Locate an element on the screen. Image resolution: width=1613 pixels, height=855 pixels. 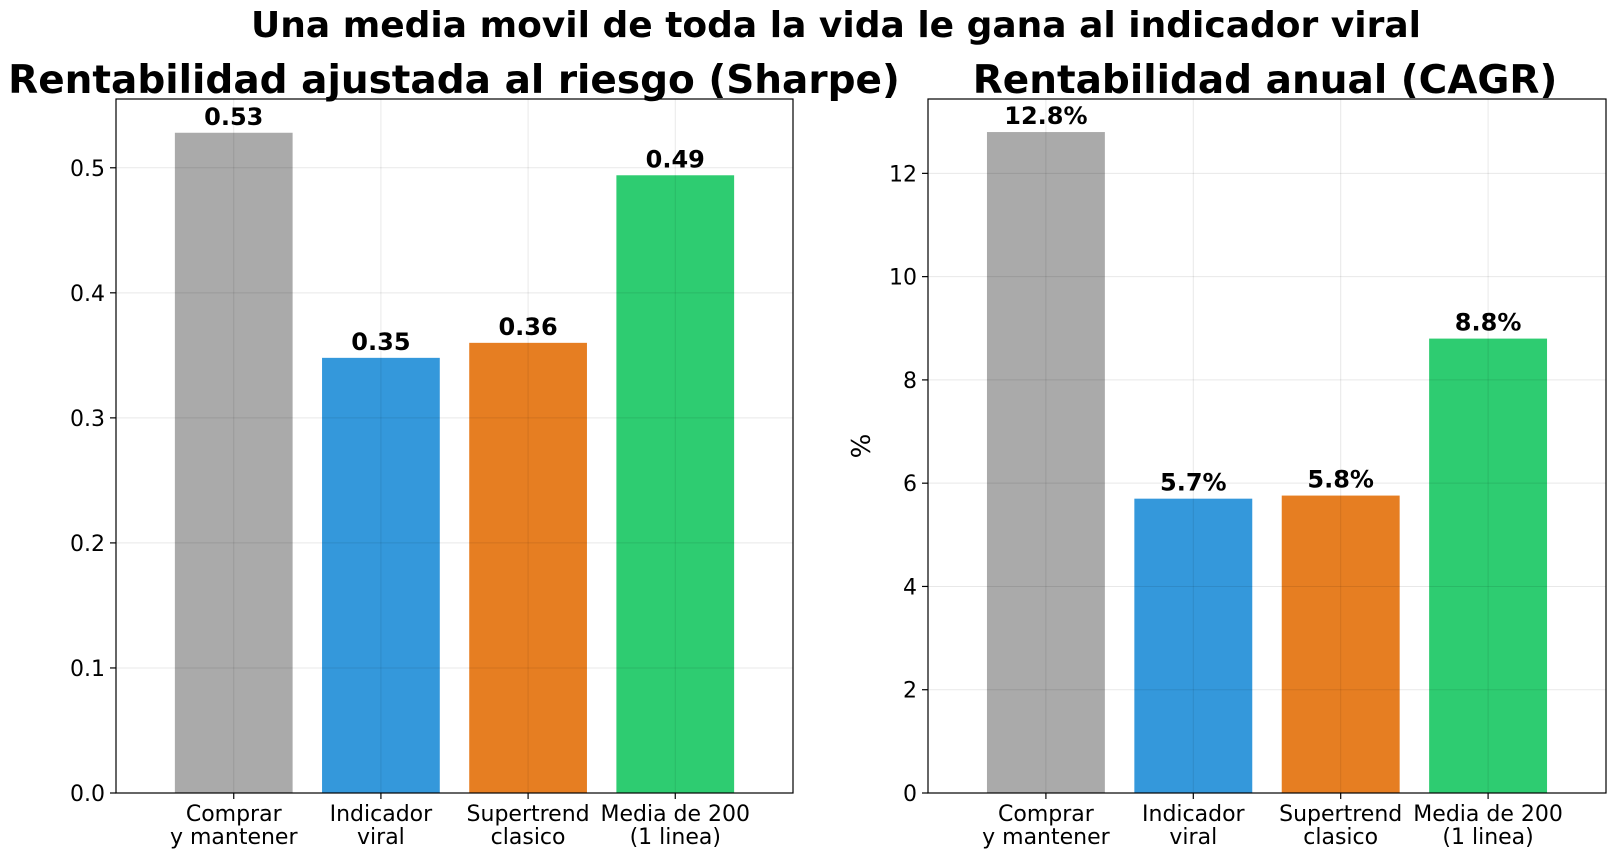
ytick-label-4: 8 is located at coordinates (910, 381).